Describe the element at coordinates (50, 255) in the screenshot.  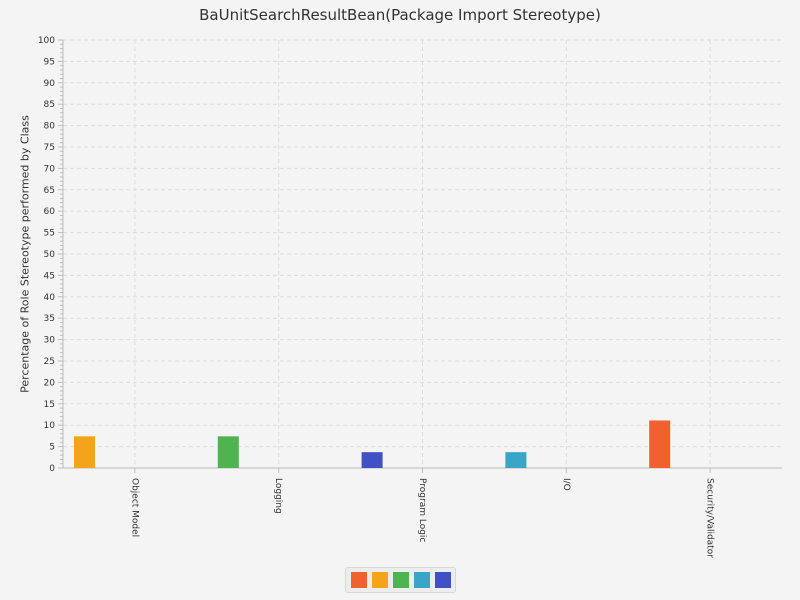
I see `y-tick-label: 50` at that location.